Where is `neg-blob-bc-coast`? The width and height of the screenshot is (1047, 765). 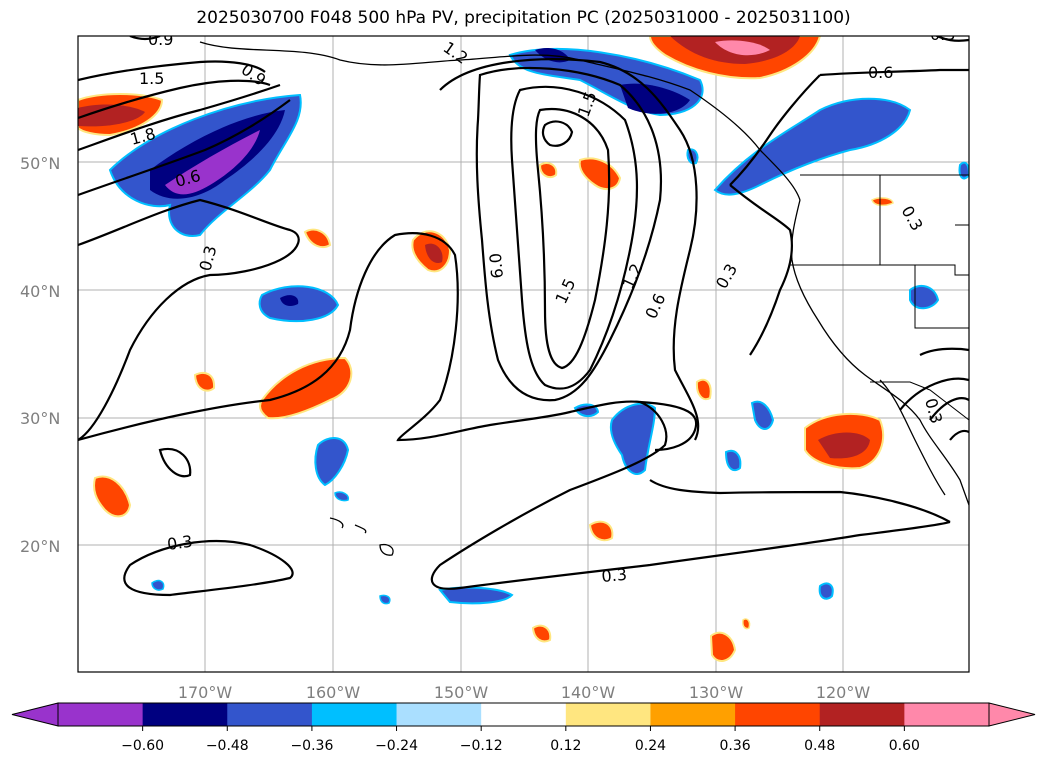
neg-blob-bc-coast is located at coordinates (812, 146).